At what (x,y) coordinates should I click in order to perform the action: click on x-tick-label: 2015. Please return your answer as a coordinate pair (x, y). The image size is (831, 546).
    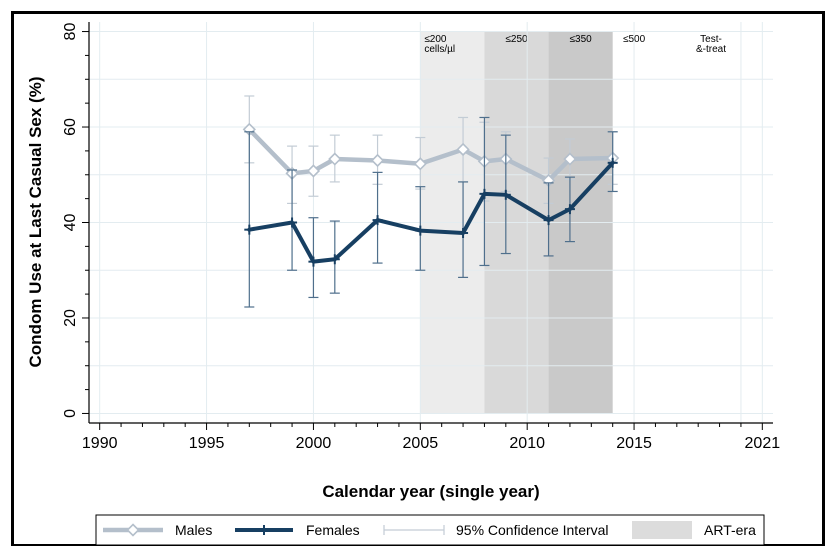
    Looking at the image, I should click on (634, 443).